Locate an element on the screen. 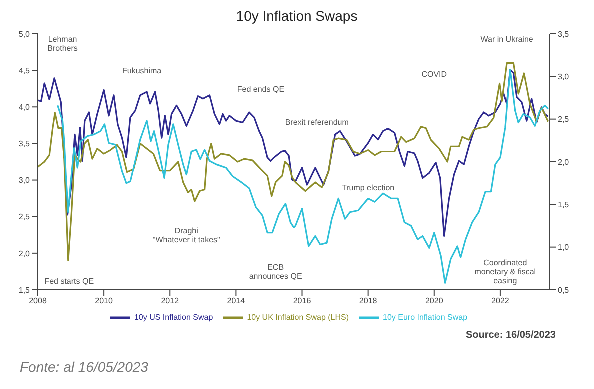 The width and height of the screenshot is (594, 389). y-tick-label: 3,5 is located at coordinates (24, 144).